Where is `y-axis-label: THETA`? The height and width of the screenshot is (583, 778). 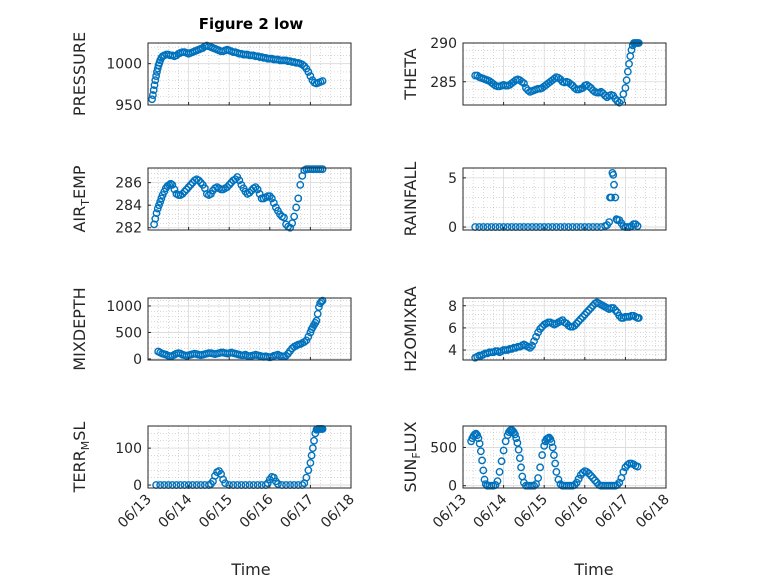
y-axis-label: THETA is located at coordinates (410, 74).